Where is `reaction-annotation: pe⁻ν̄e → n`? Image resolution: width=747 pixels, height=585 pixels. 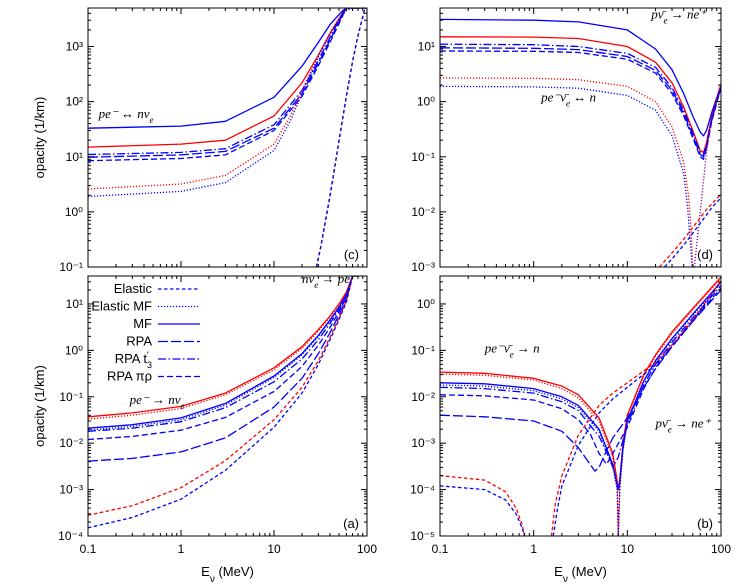
reaction-annotation: pe⁻ν̄e → n is located at coordinates (512, 349).